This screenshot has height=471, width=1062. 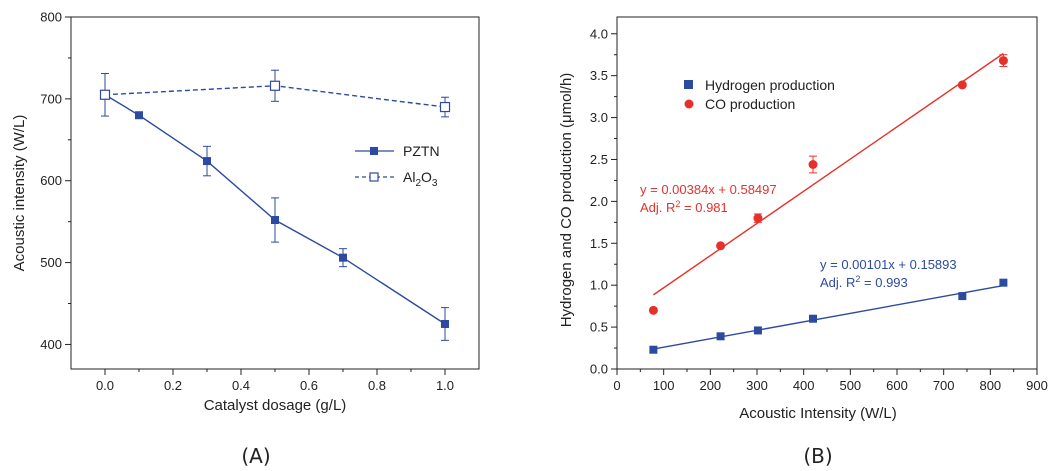 I want to click on chart-b-x-tick-label: 400, so click(x=804, y=385).